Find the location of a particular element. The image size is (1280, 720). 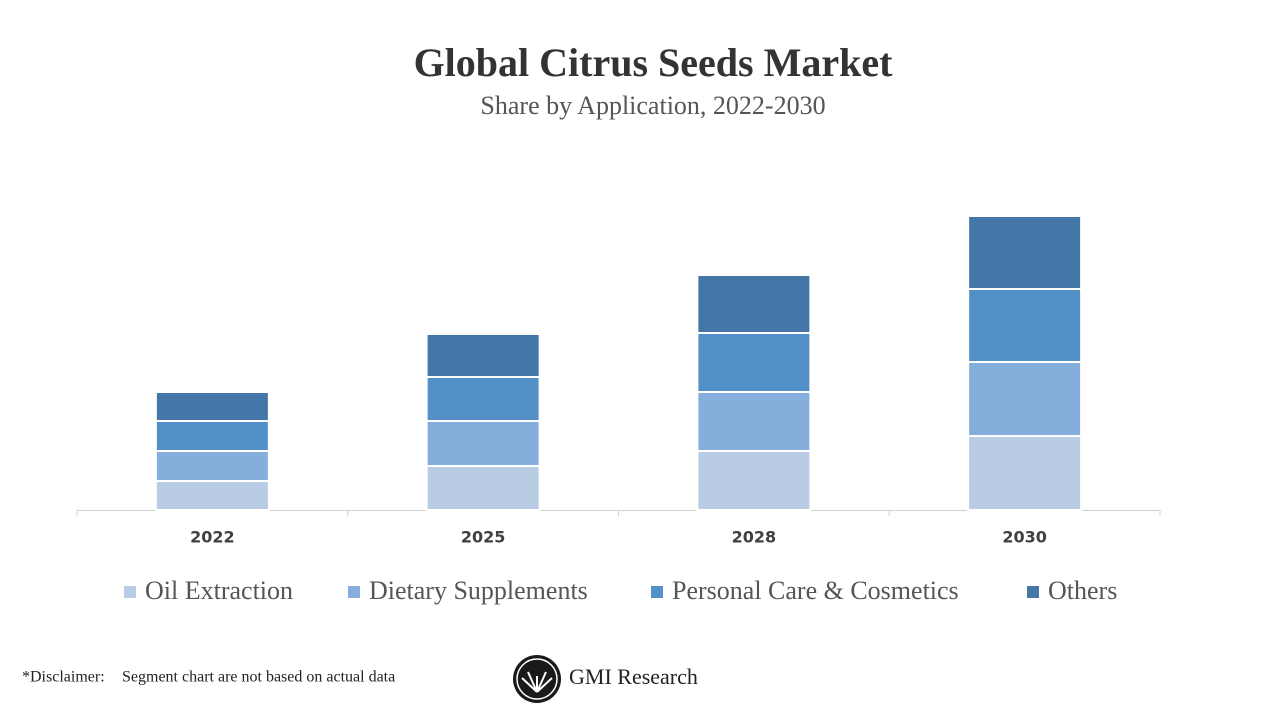

disclaimer-label: *Disclaimer: is located at coordinates (63, 677).